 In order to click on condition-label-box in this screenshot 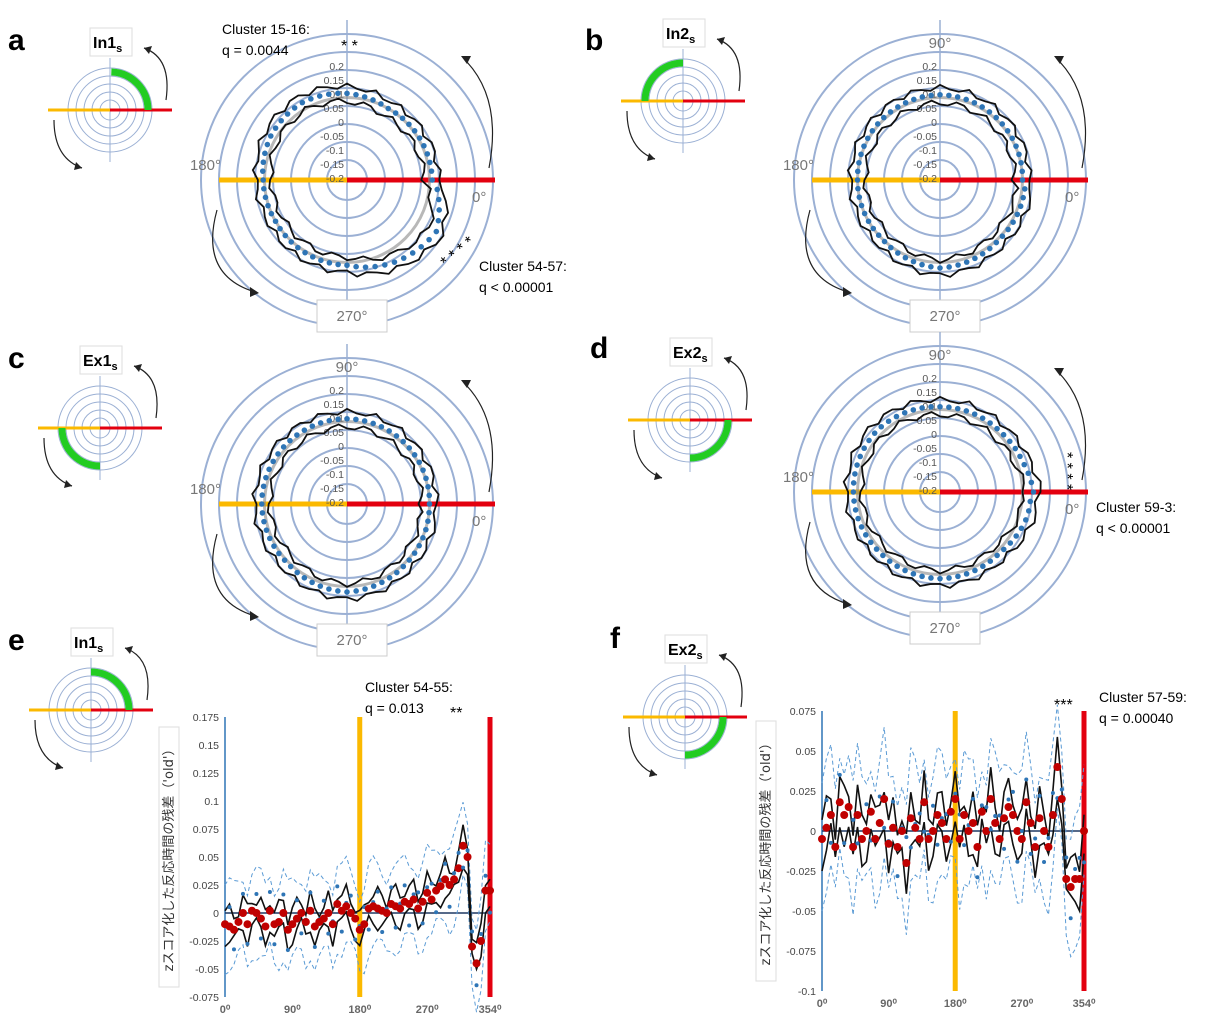, I will do `click(111, 42)`.